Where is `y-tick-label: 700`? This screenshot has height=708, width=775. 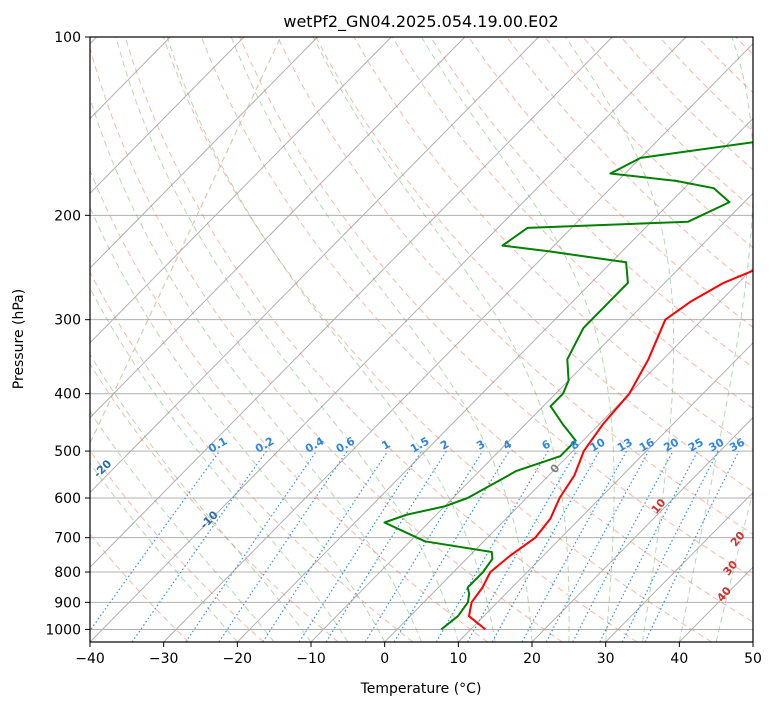 y-tick-label: 700 is located at coordinates (67, 539).